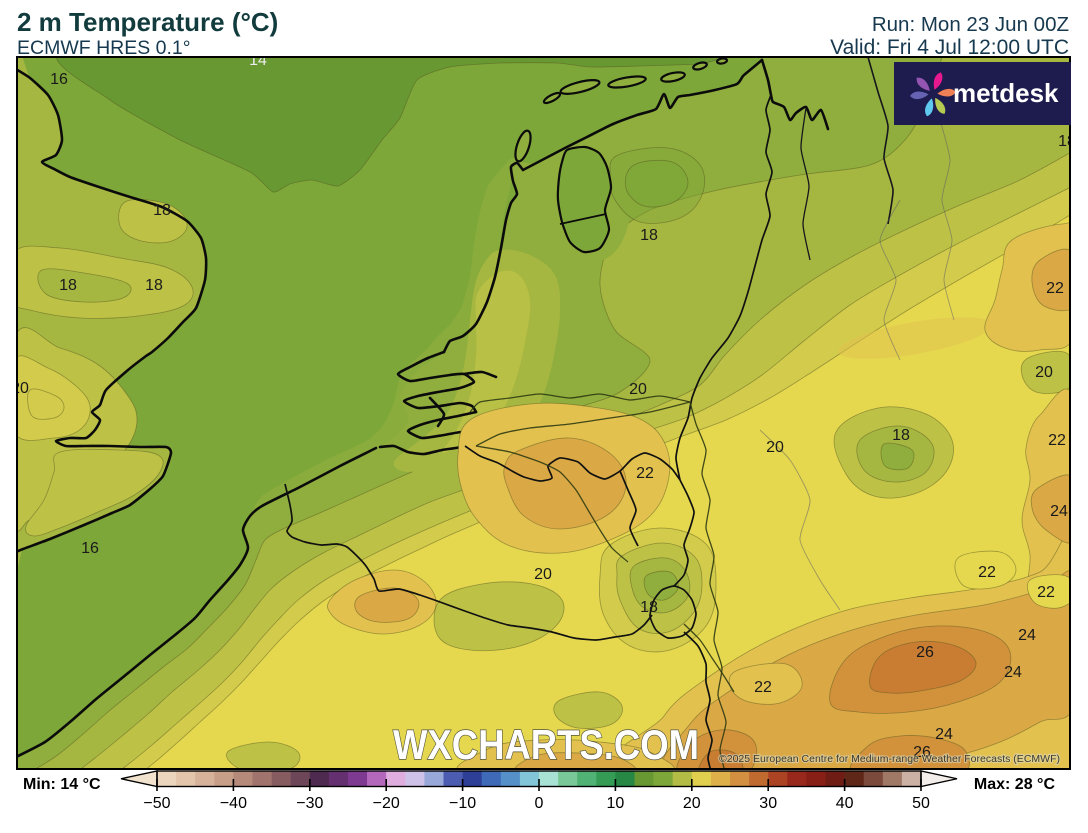  What do you see at coordinates (539, 803) in the screenshot?
I see `svg-text: 0` at bounding box center [539, 803].